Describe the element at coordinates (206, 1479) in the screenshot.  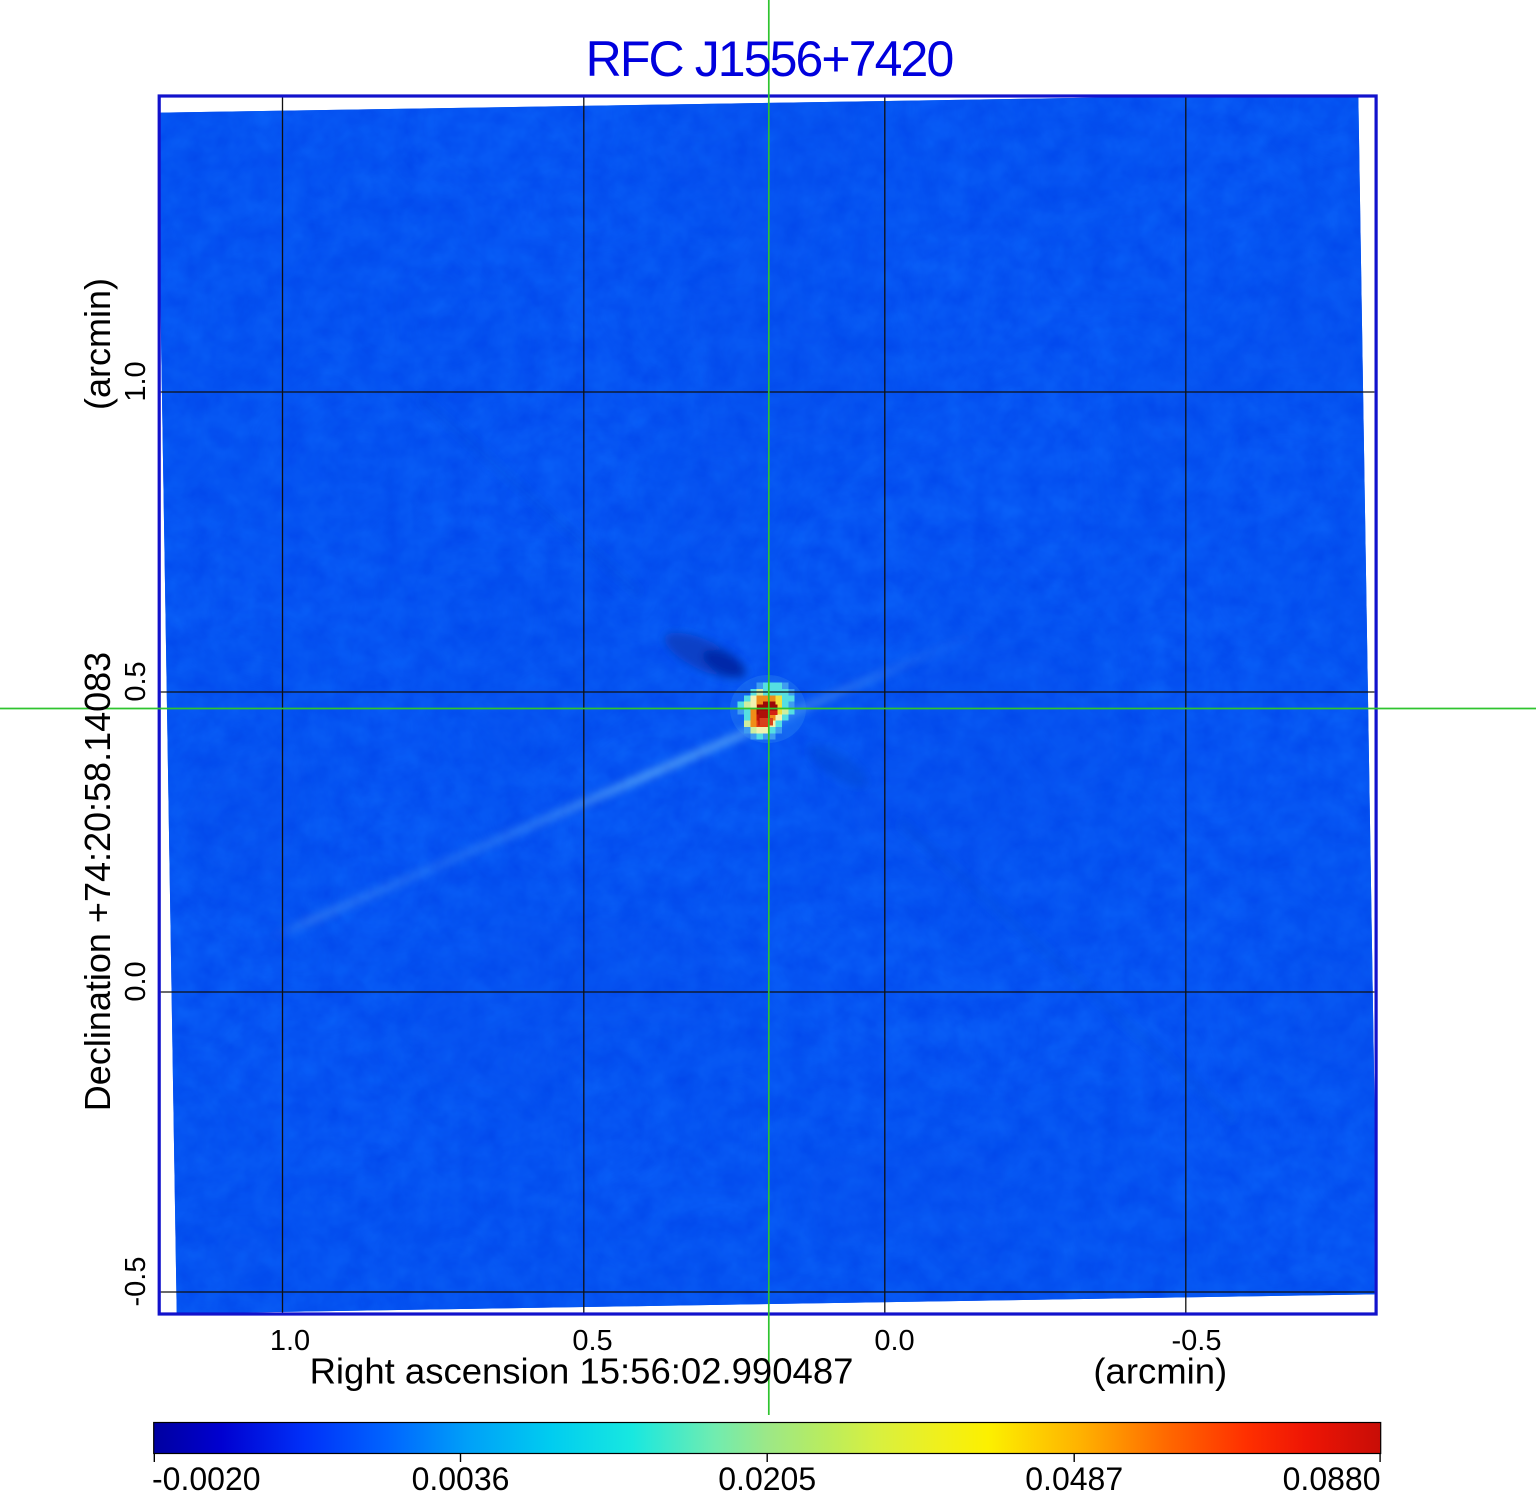
I see `svg-text: -0.0020` at that location.